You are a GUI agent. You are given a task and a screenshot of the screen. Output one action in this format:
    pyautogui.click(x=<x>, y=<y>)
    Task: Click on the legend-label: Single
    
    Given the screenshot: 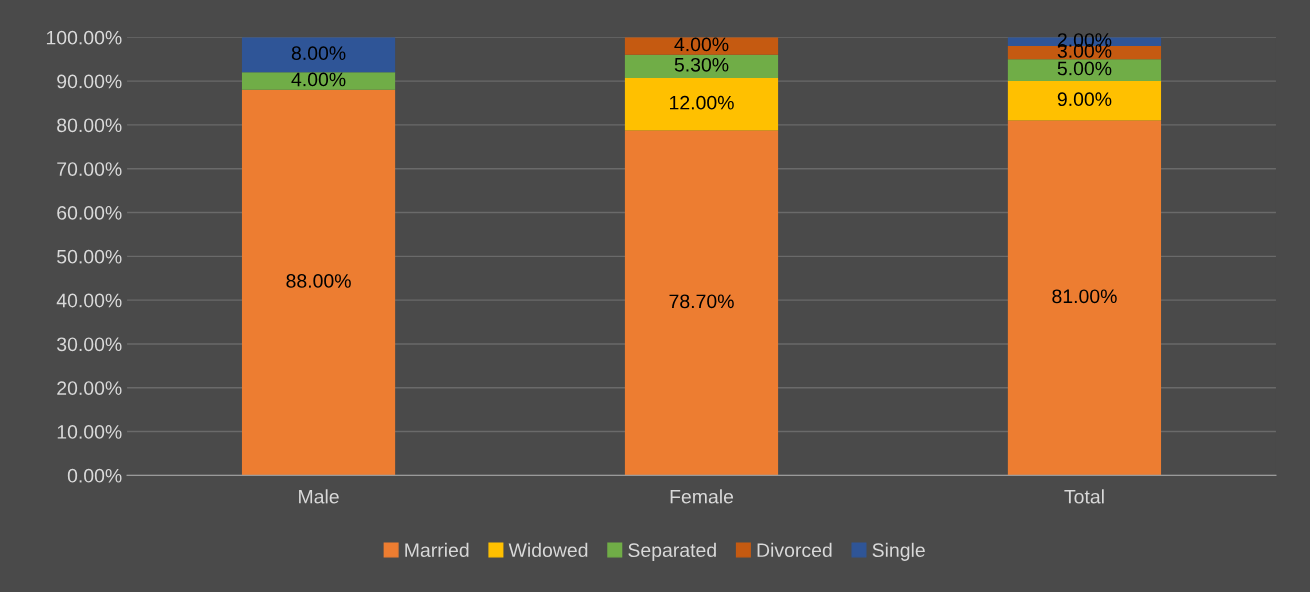 What is the action you would take?
    pyautogui.click(x=898, y=551)
    